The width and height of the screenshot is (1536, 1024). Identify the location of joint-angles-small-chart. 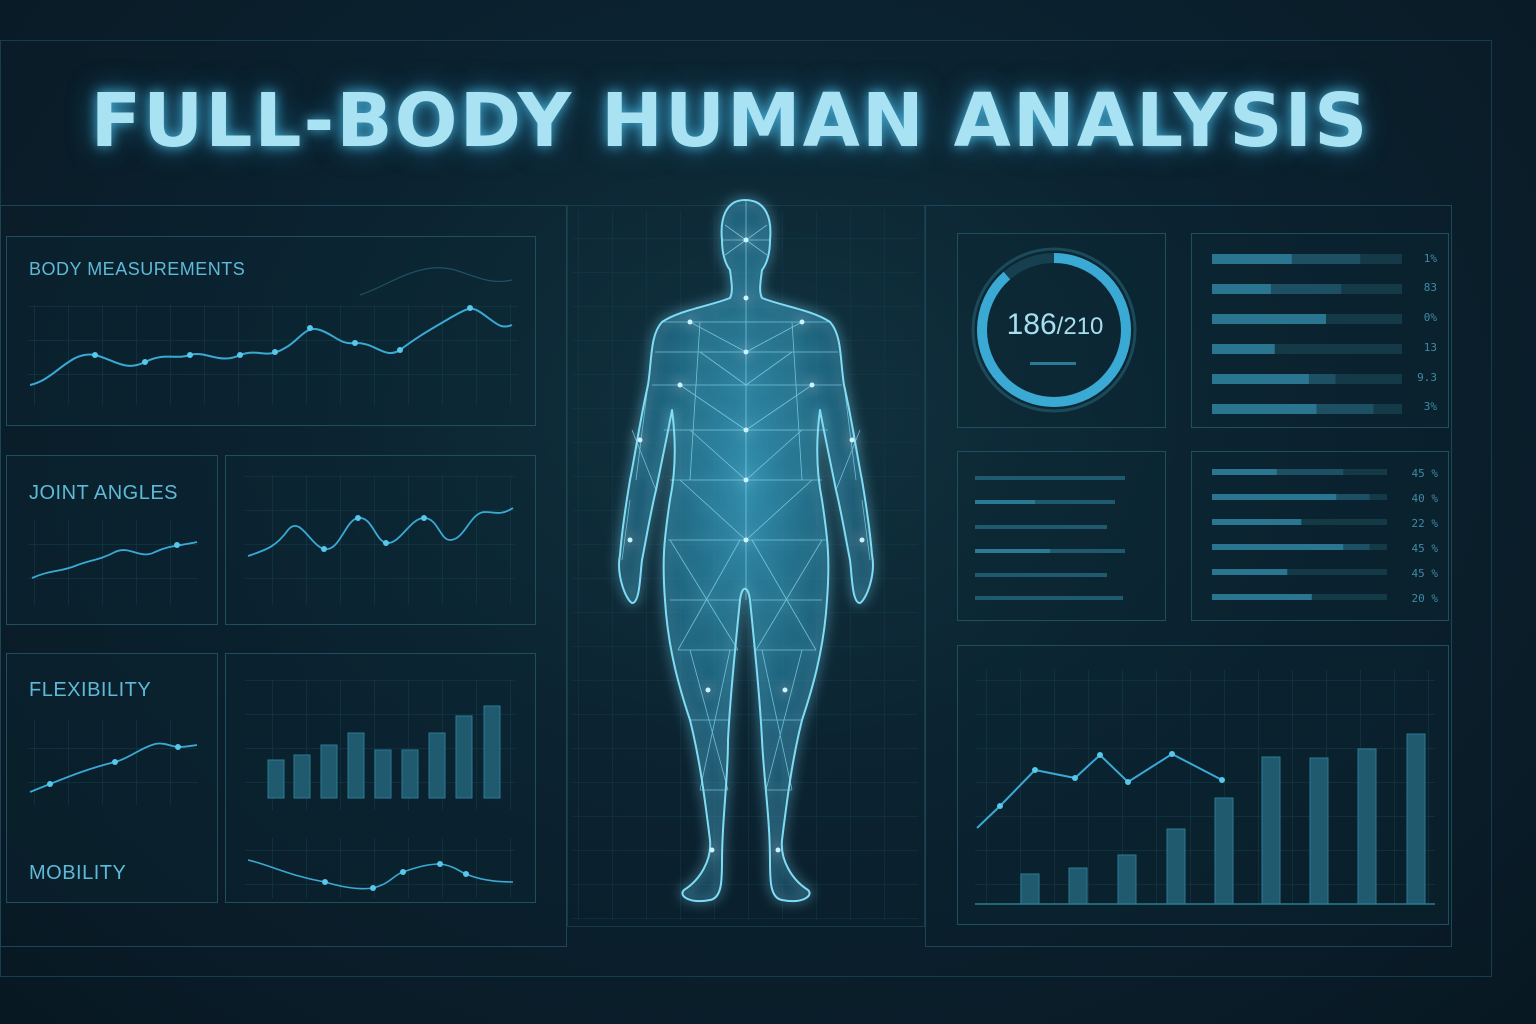
(114, 560).